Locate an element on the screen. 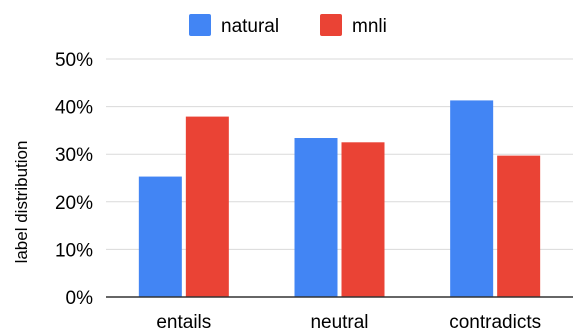  legend-label: mnli is located at coordinates (369, 26).